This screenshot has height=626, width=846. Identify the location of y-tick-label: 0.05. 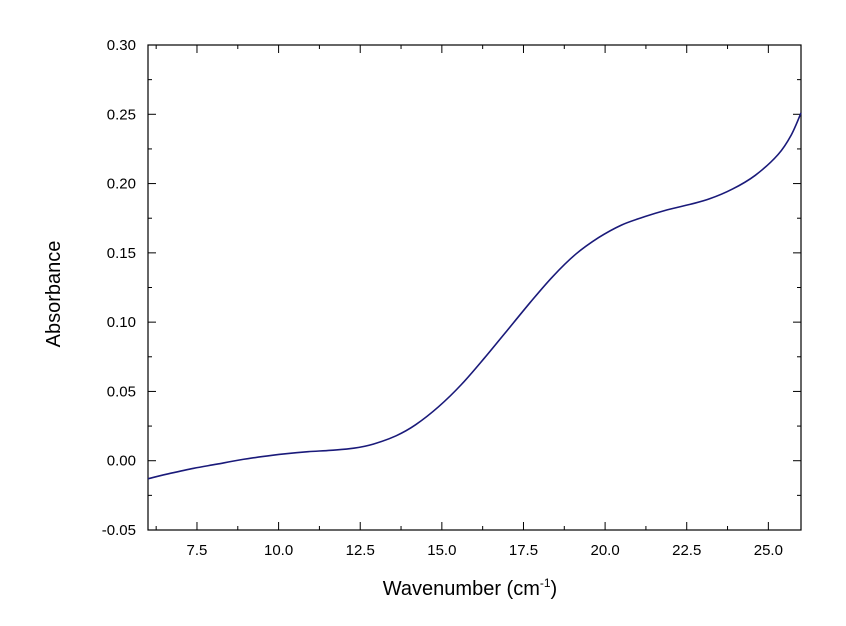
(121, 391).